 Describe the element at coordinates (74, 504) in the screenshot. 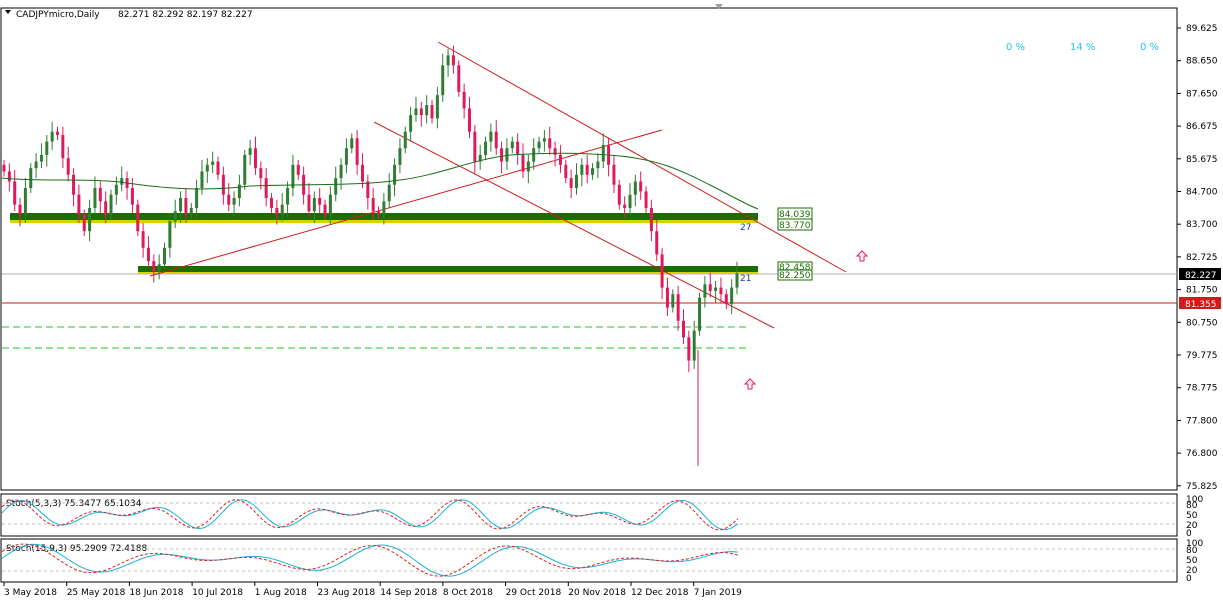

I see `stoch1-label: Stoch(5,3,3) 75.3477 65.1034` at that location.